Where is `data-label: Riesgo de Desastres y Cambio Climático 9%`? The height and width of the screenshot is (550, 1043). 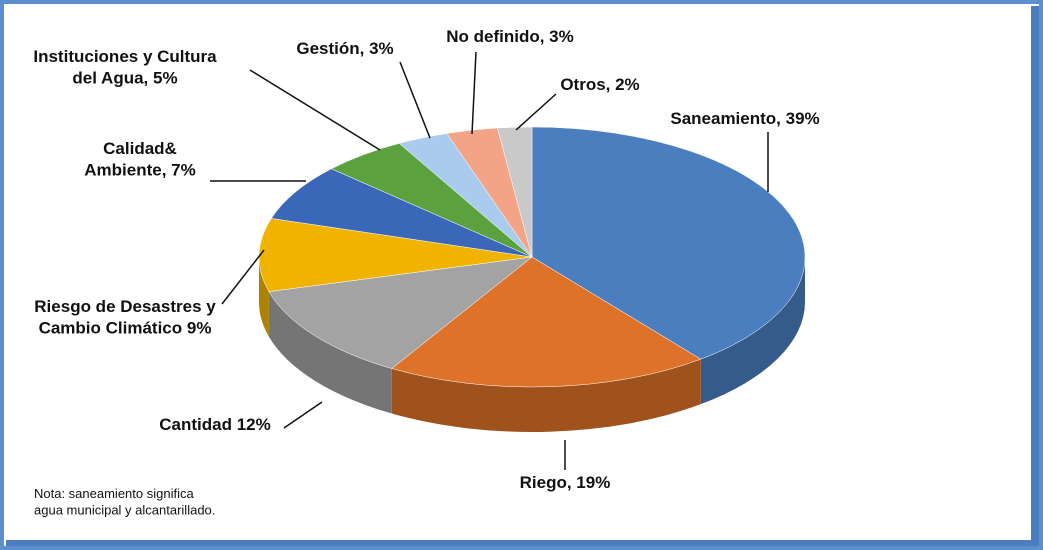
data-label: Riesgo de Desastres y Cambio Climático 9% is located at coordinates (125, 317).